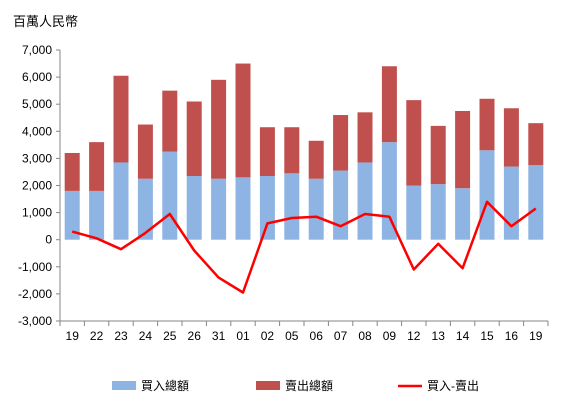  What do you see at coordinates (35, 294) in the screenshot?
I see `y-tick-label-1: -2,000` at bounding box center [35, 294].